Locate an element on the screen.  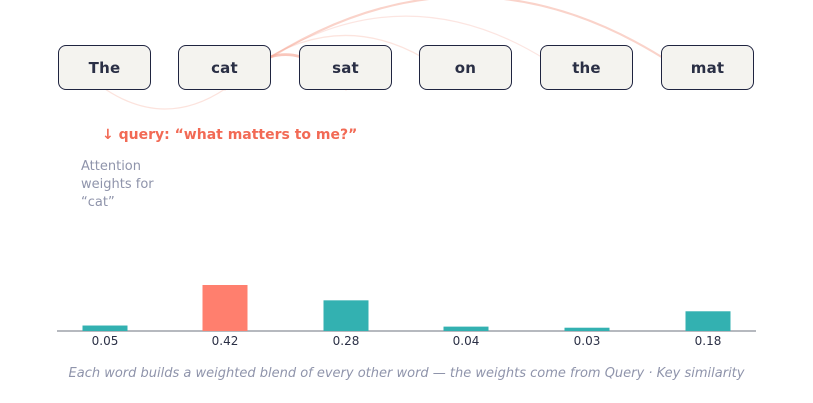
token-the: The is located at coordinates (104, 67).